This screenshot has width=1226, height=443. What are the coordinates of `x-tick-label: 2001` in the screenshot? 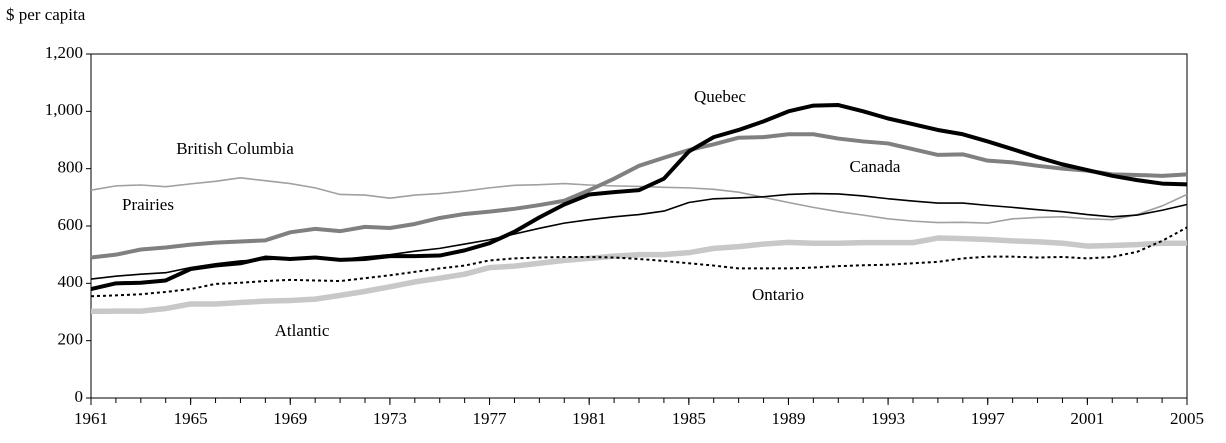 It's located at (1087, 418).